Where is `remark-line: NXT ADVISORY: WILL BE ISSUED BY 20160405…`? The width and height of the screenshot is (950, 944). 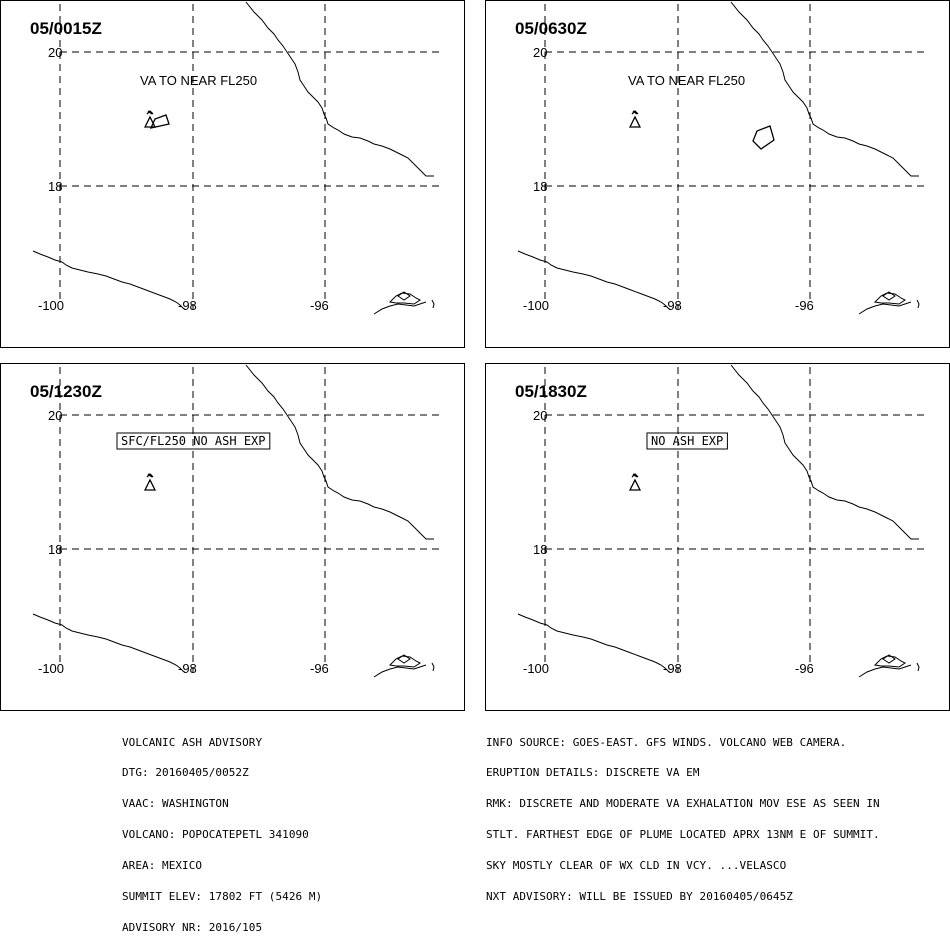
remark-line: NXT ADVISORY: WILL BE ISSUED BY 20160405… is located at coordinates (639, 897).